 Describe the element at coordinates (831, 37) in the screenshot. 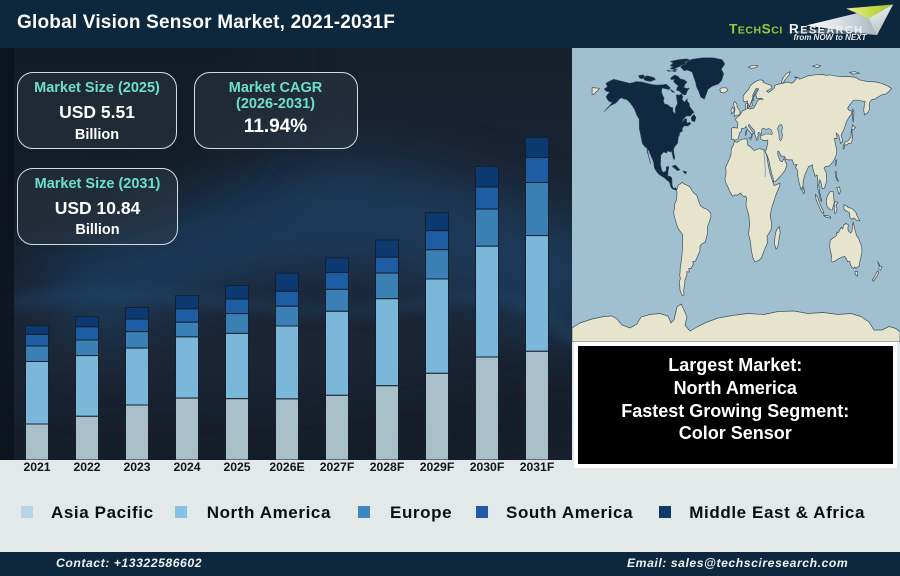

I see `svg-text: from NOW to NEXT` at that location.